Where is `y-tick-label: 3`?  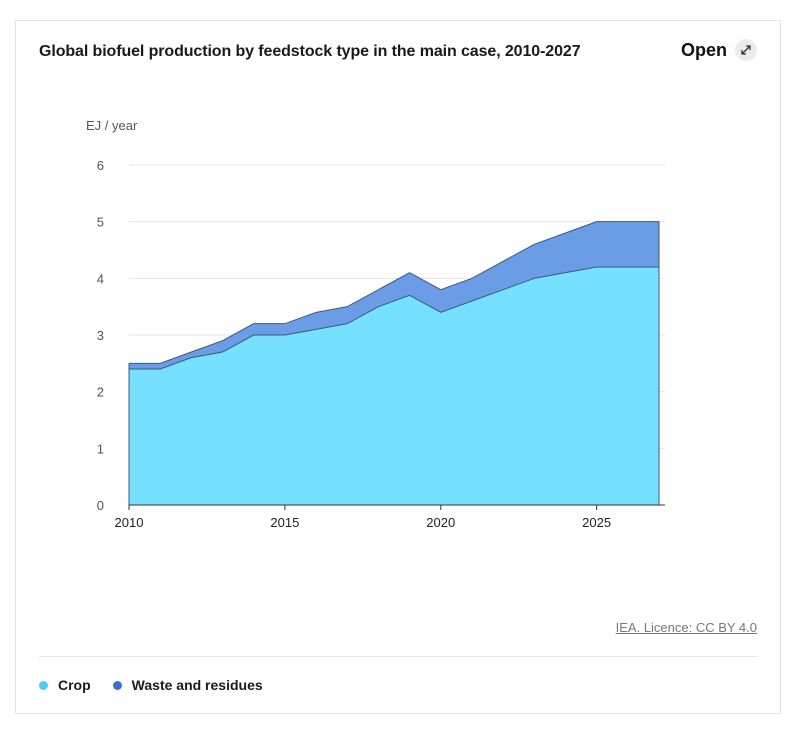
y-tick-label: 3 is located at coordinates (100, 335).